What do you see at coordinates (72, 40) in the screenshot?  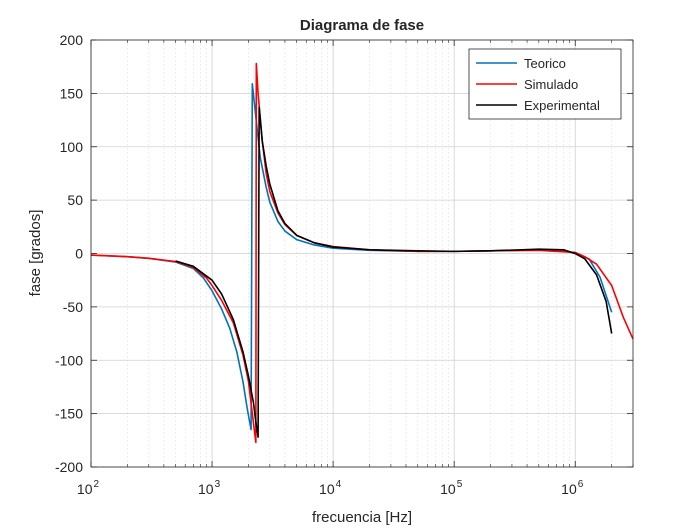 I see `y-tick-label: 200` at bounding box center [72, 40].